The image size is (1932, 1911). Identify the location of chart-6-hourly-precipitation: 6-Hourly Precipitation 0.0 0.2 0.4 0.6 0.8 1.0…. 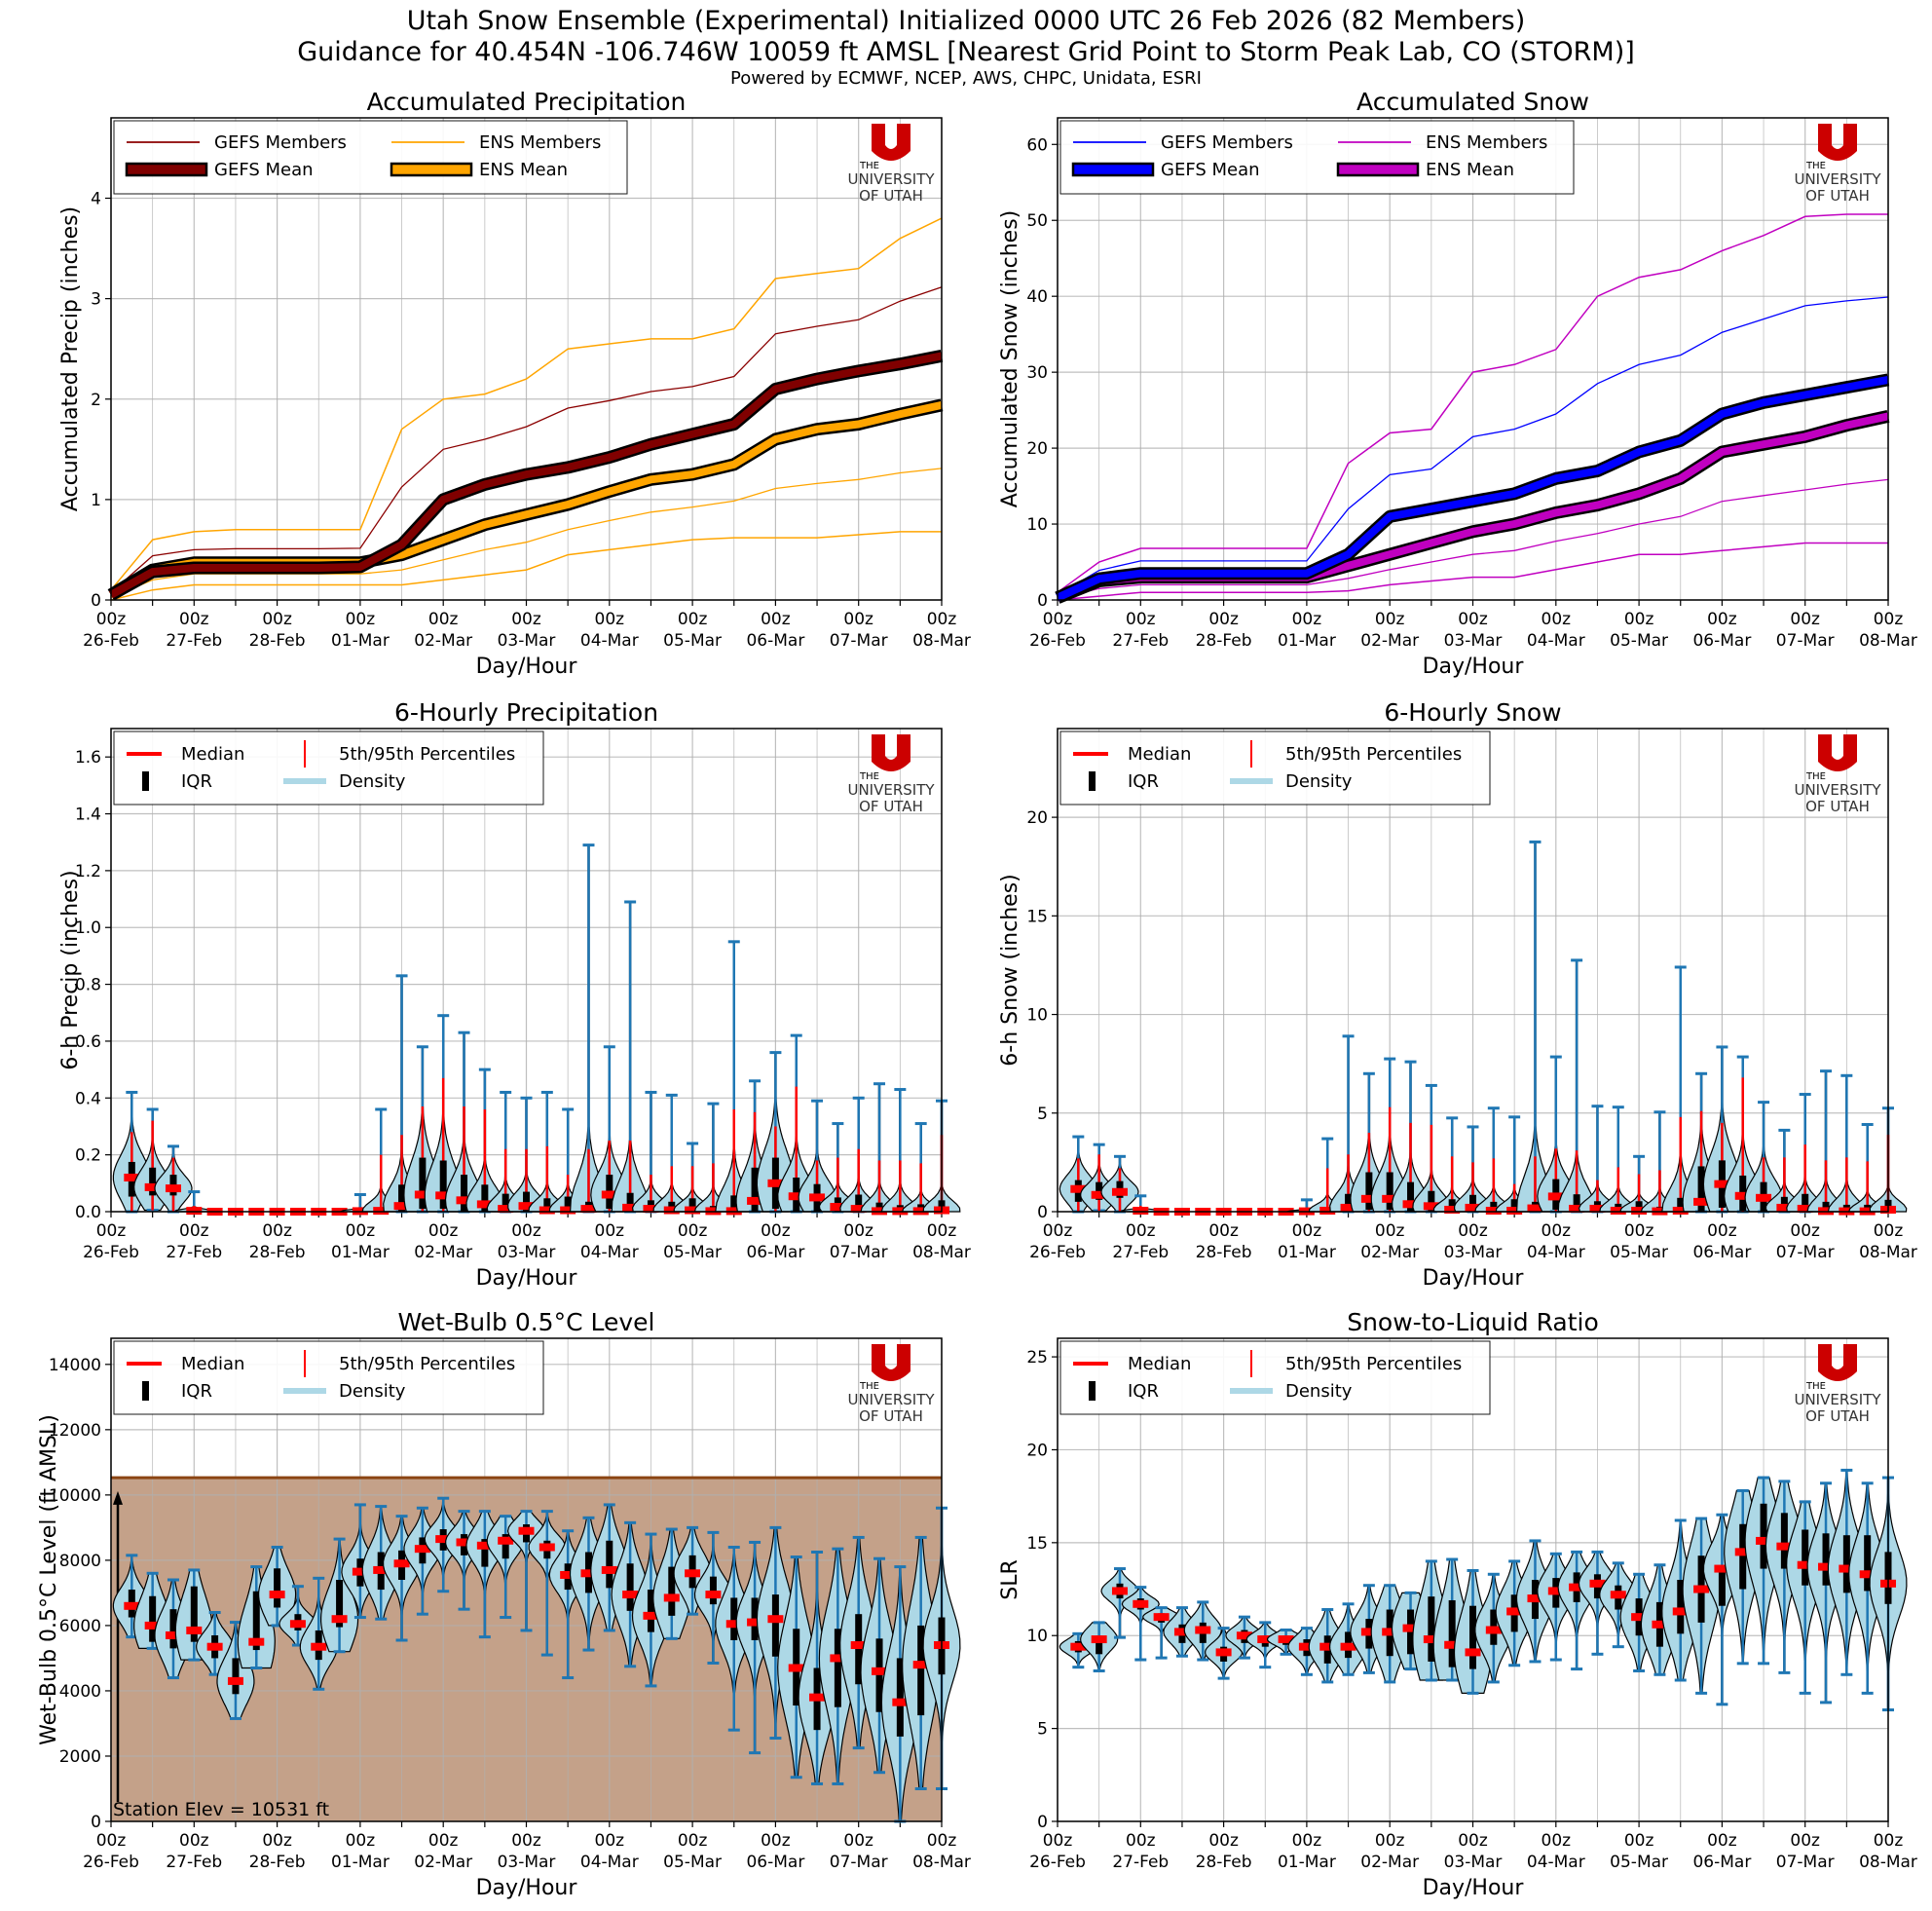
(515, 995).